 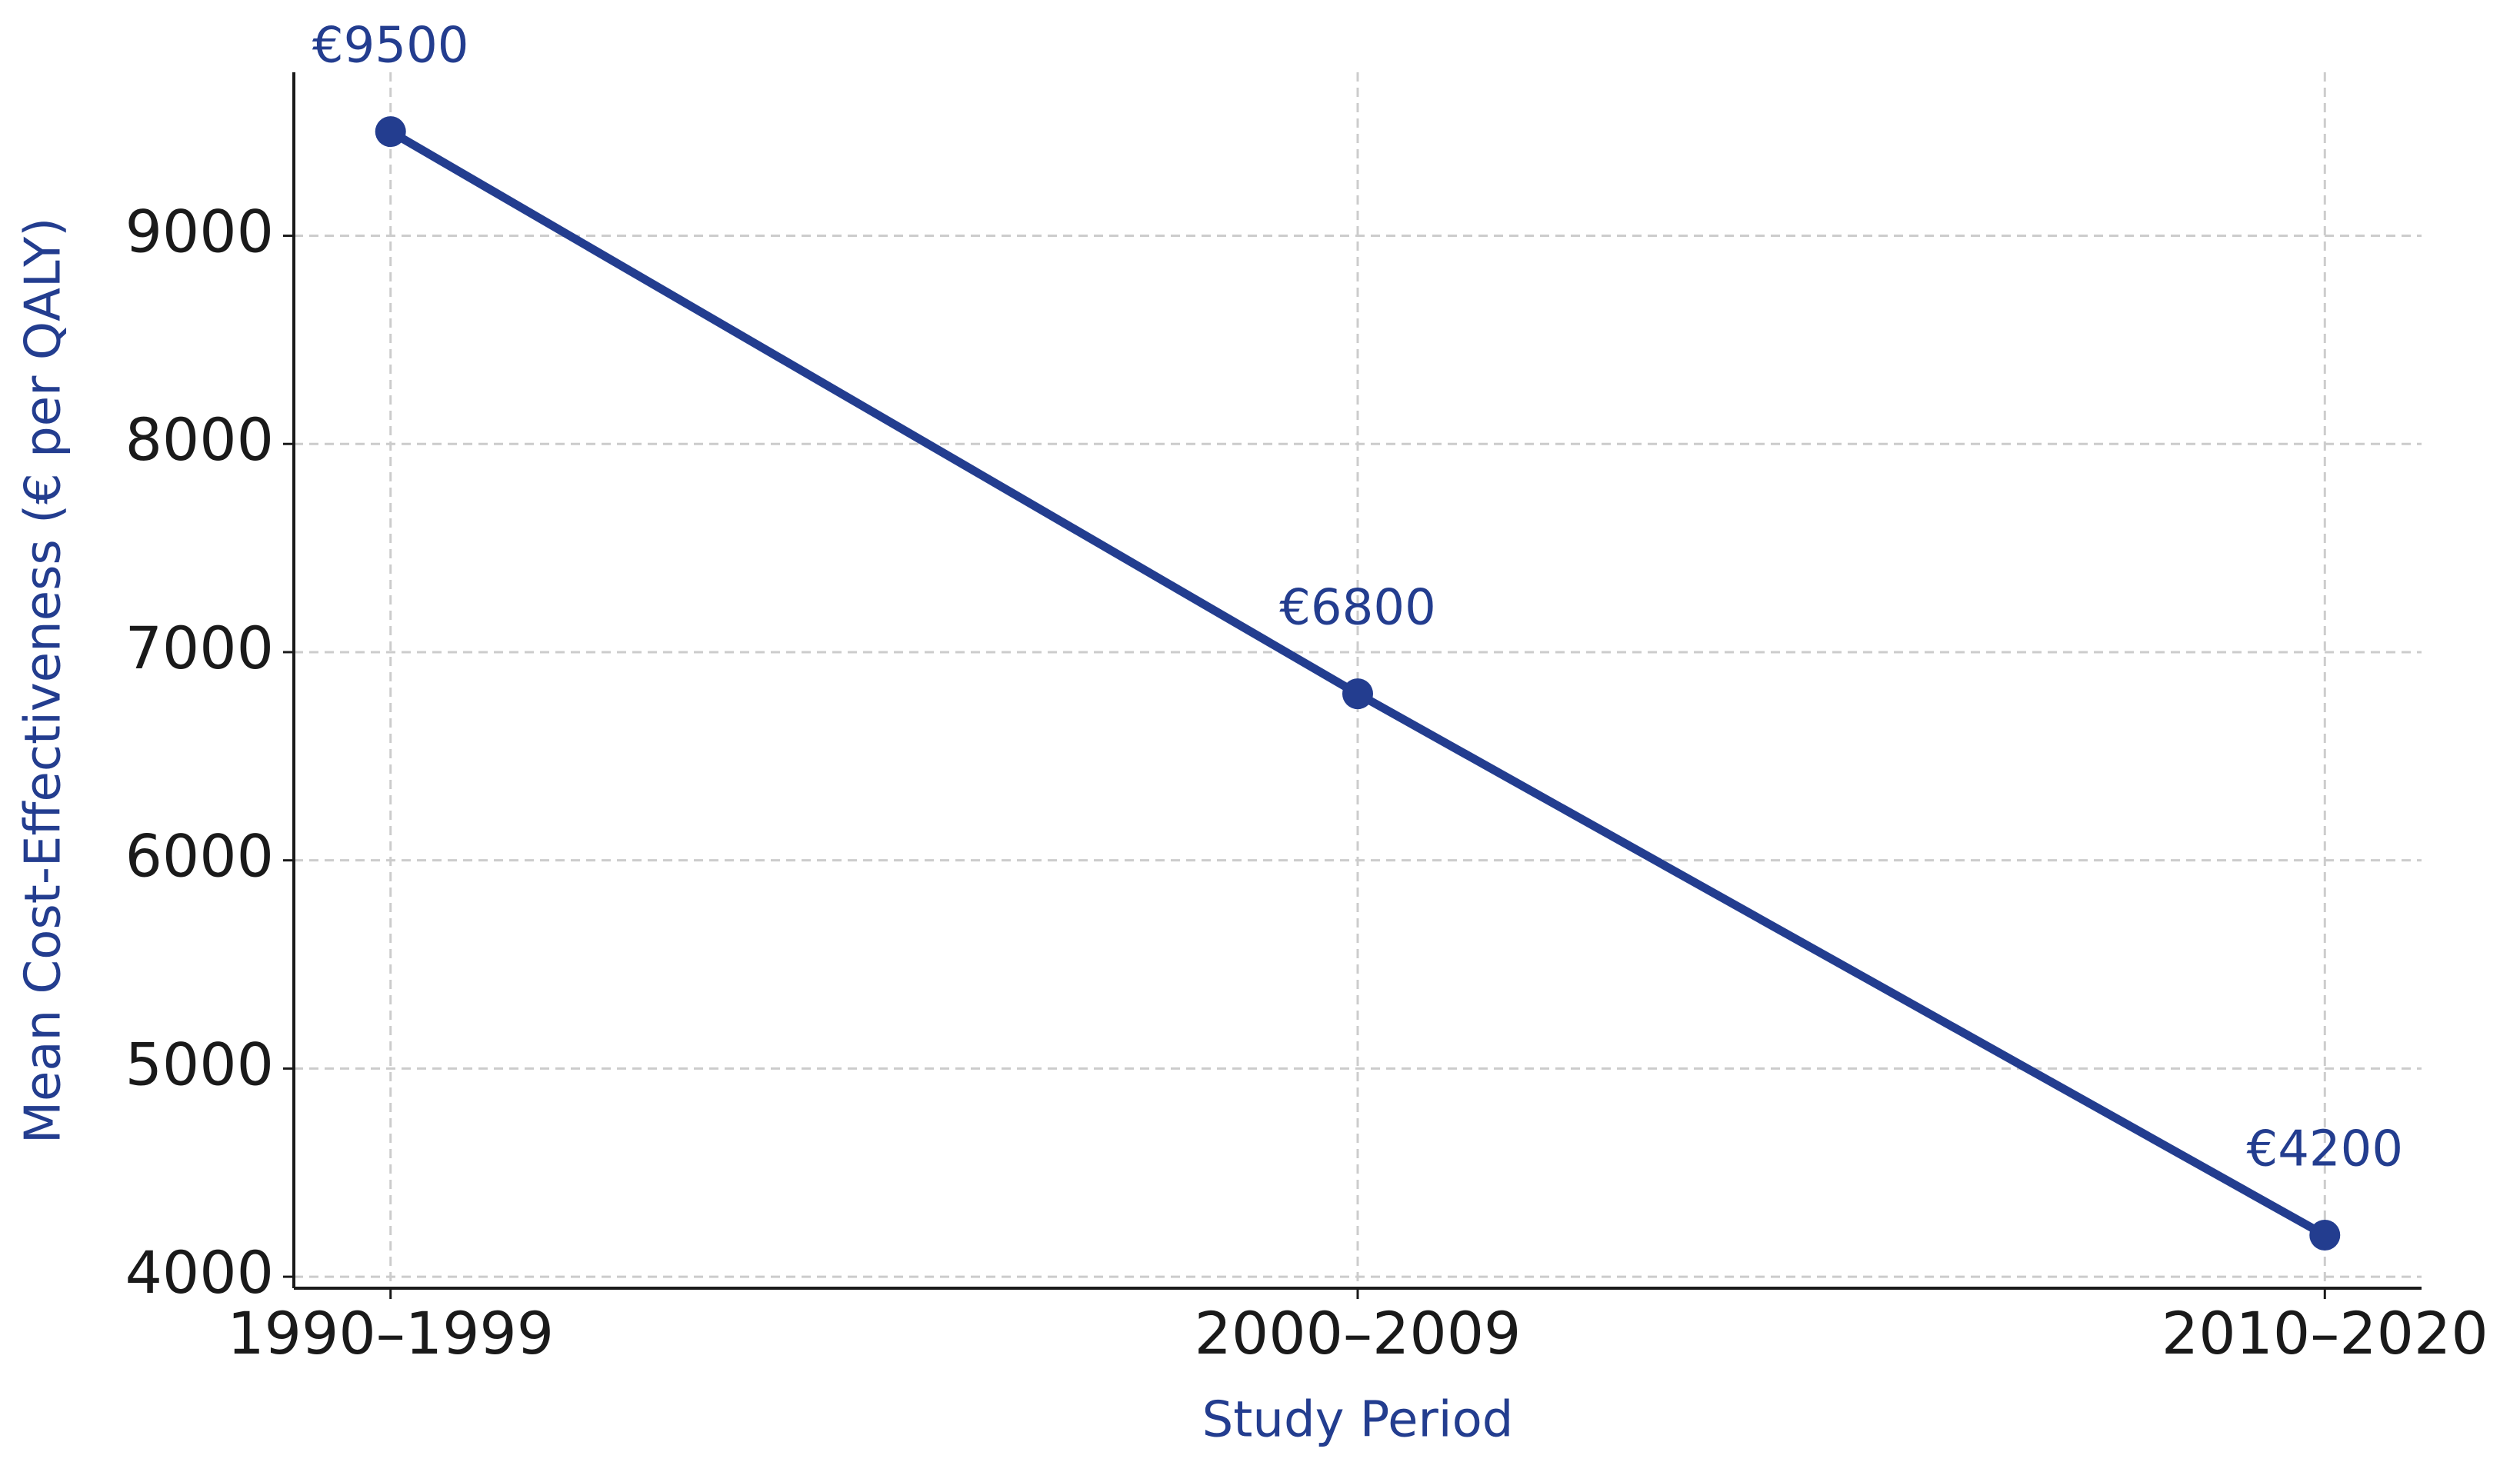 I want to click on x-tick-label: 2000–2009, so click(x=1358, y=1333).